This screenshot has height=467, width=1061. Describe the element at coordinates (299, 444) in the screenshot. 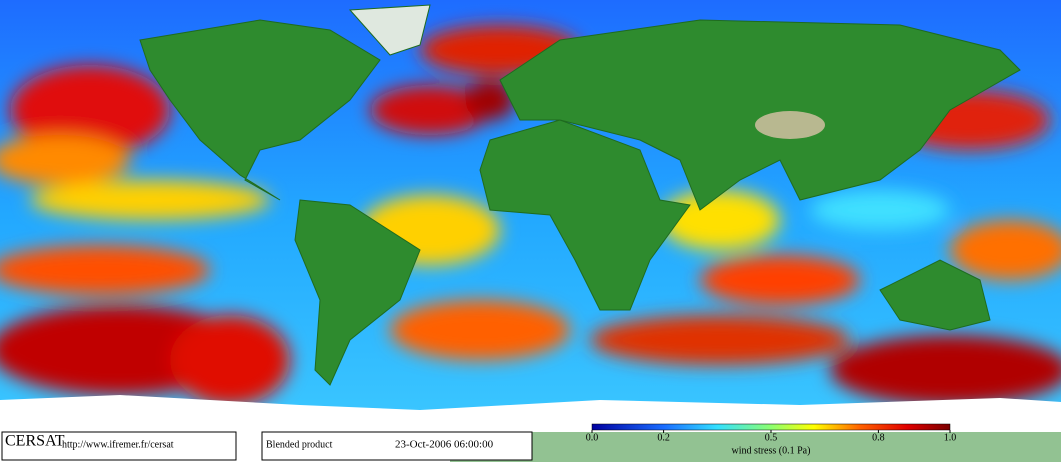

I see `product: Blended product` at that location.